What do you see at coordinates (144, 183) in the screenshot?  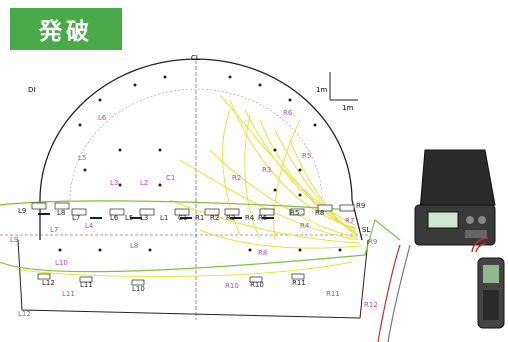 I see `svg-text: L2` at bounding box center [144, 183].